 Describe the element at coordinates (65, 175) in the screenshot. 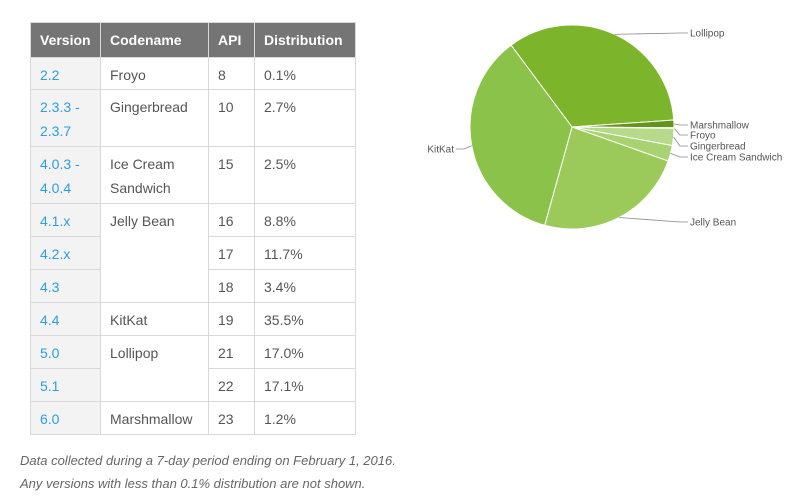

I see `version-link: 4.0.3 - 4.0.4` at that location.